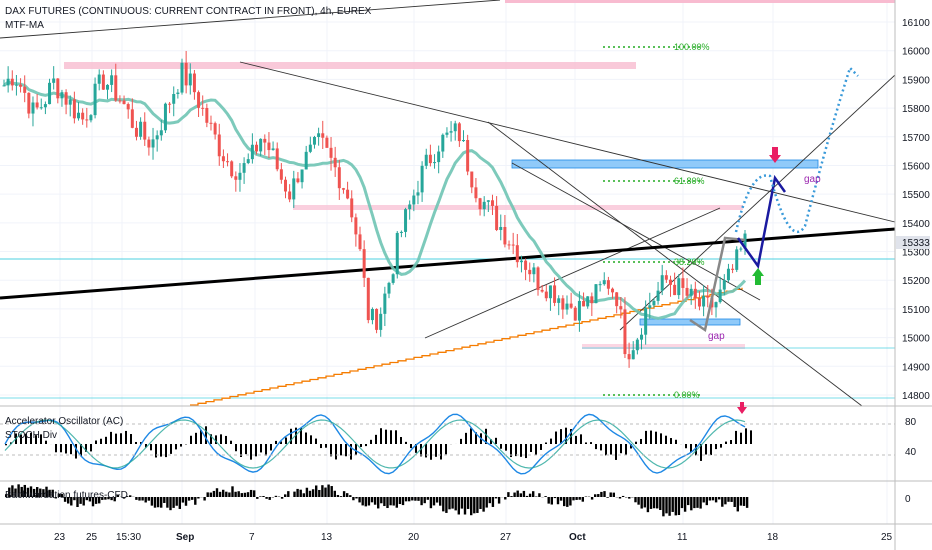 Image resolution: width=932 pixels, height=550 pixels. Describe the element at coordinates (66, 495) in the screenshot. I see `backwardation-label: Backwardation futures-CFD` at that location.